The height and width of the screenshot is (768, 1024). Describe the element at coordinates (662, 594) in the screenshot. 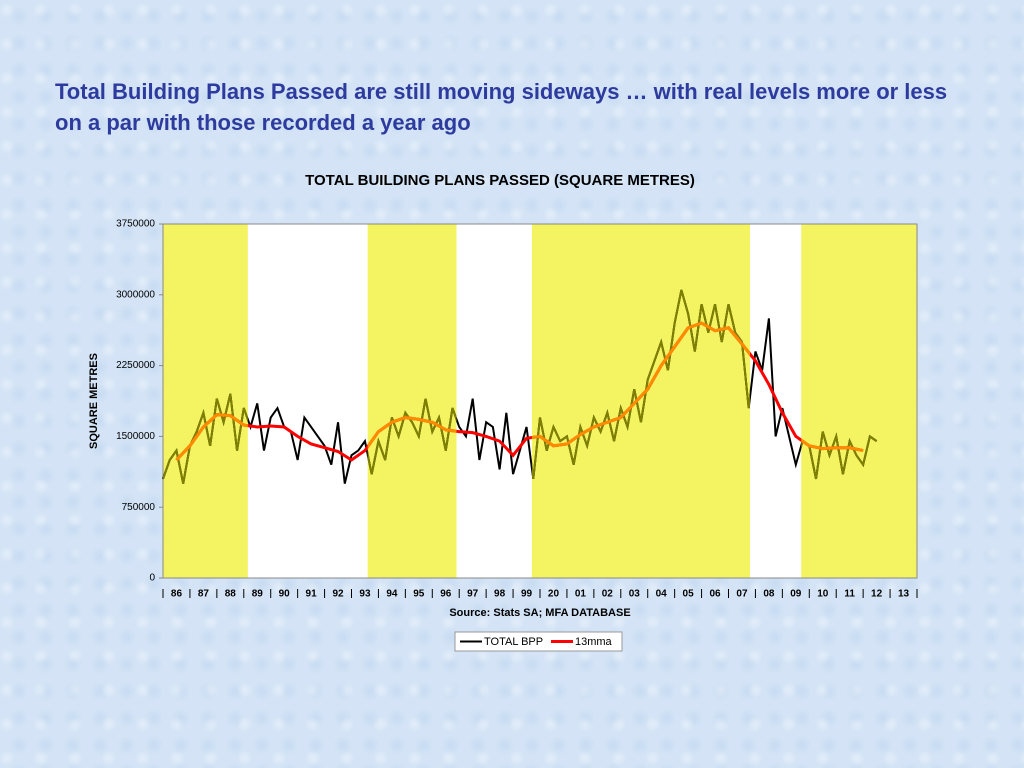

I see `x-tick-label: 04` at that location.